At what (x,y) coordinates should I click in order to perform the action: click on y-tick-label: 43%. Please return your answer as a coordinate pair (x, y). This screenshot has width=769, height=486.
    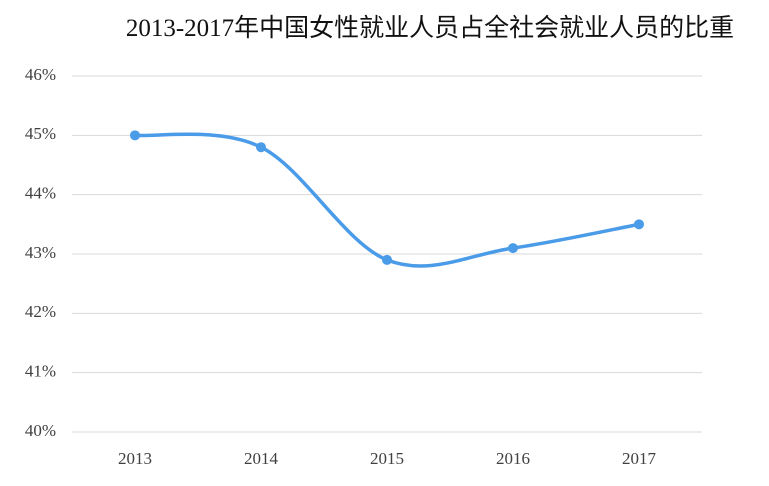
    Looking at the image, I should click on (40, 252).